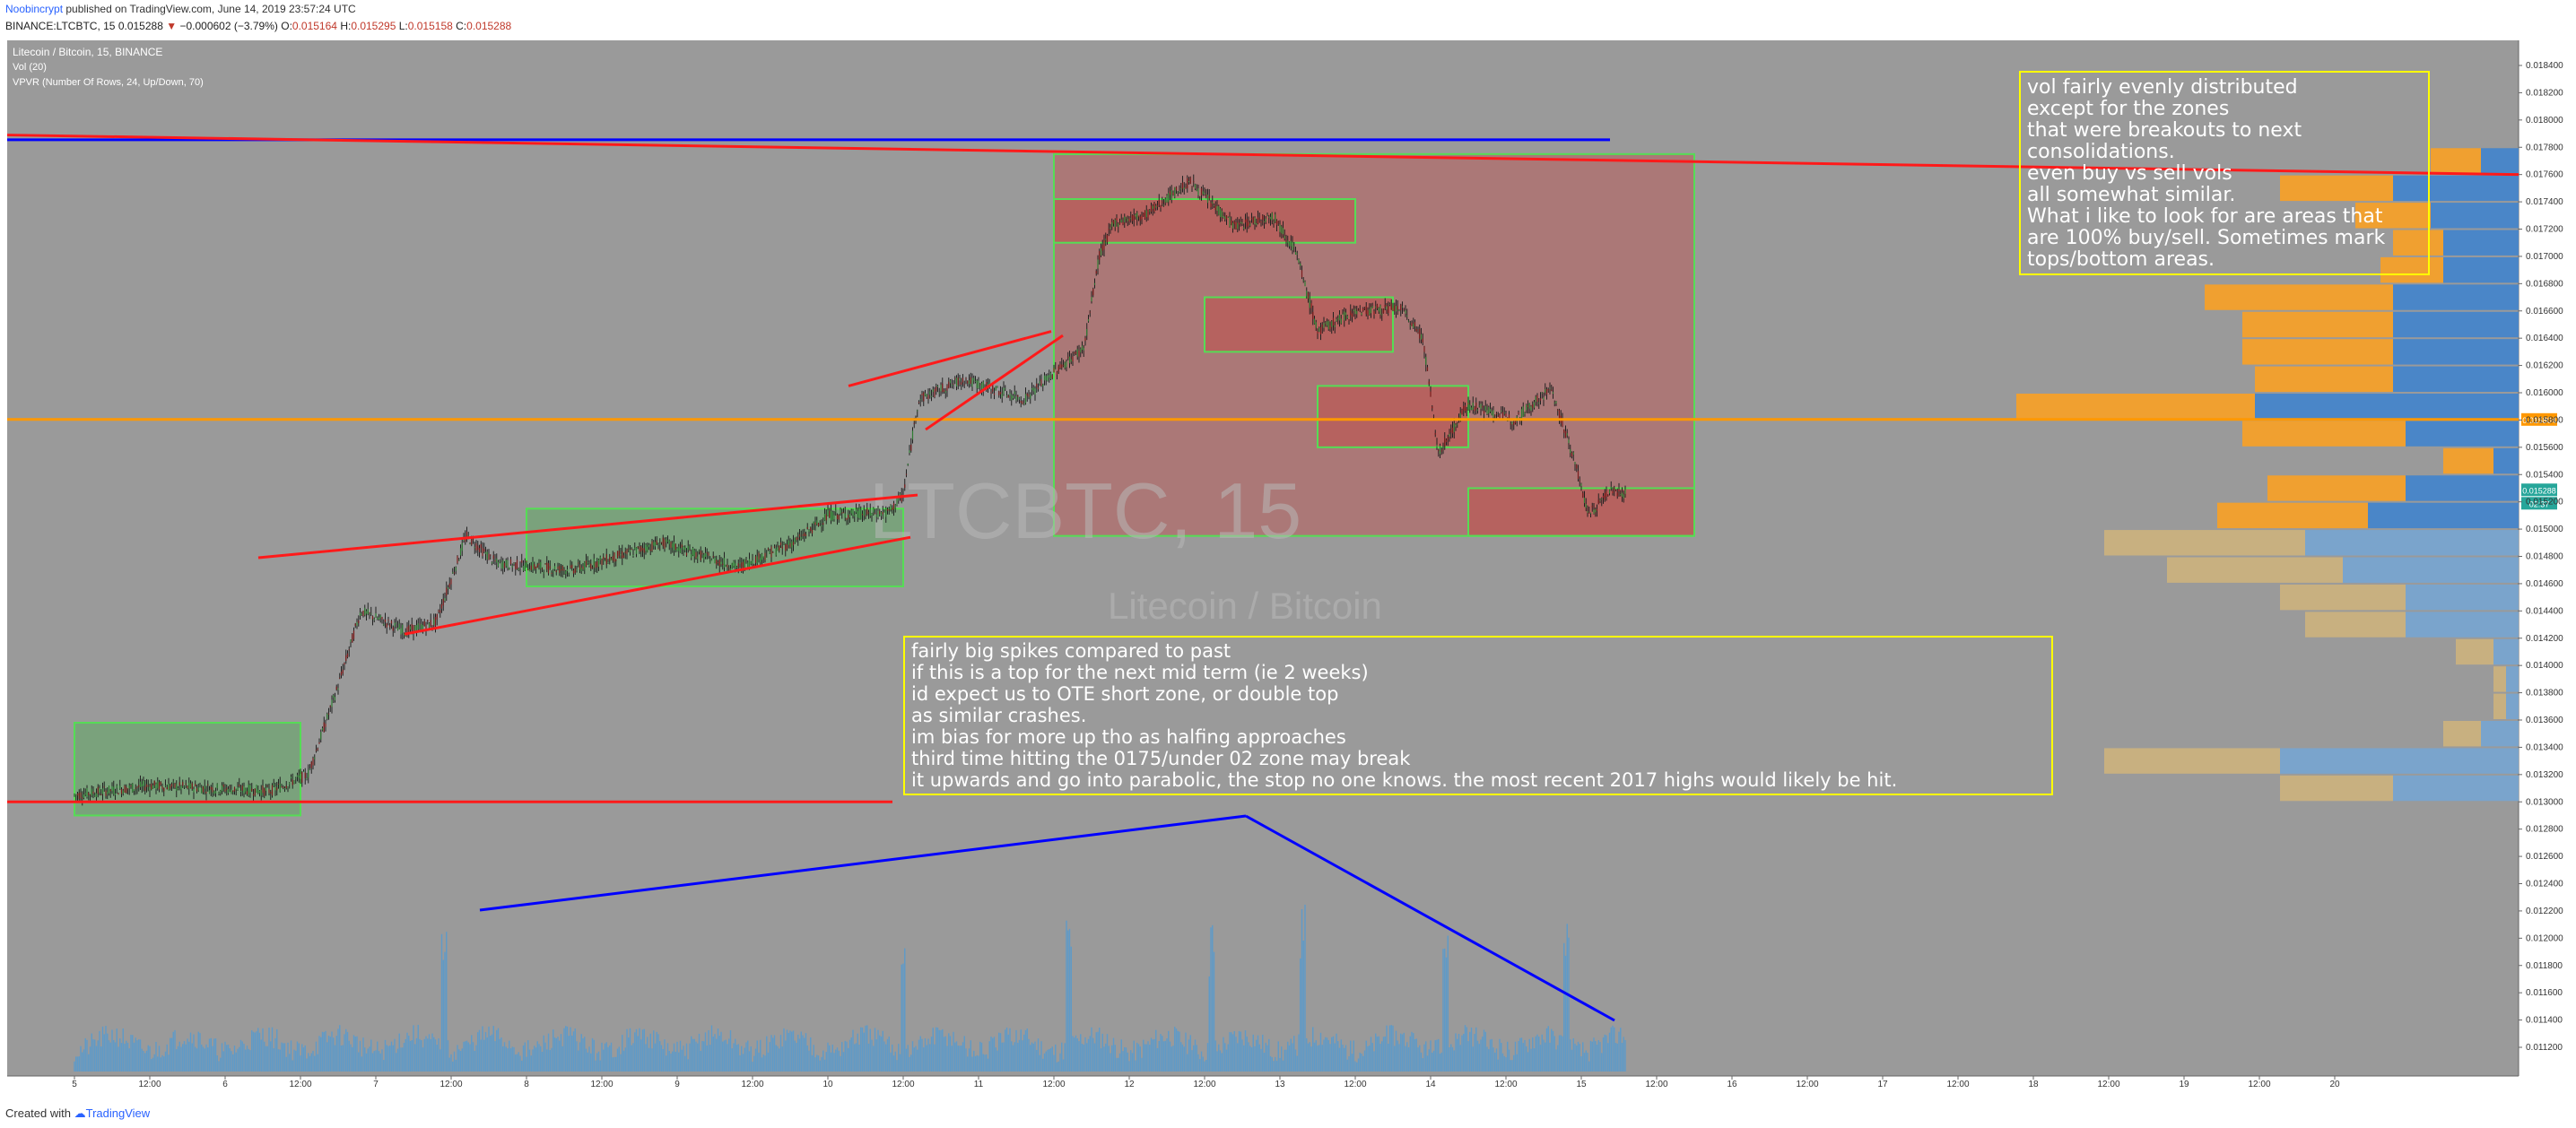 The width and height of the screenshot is (2576, 1128). What do you see at coordinates (2544, 312) in the screenshot?
I see `price-tick-label: 0.016600` at bounding box center [2544, 312].